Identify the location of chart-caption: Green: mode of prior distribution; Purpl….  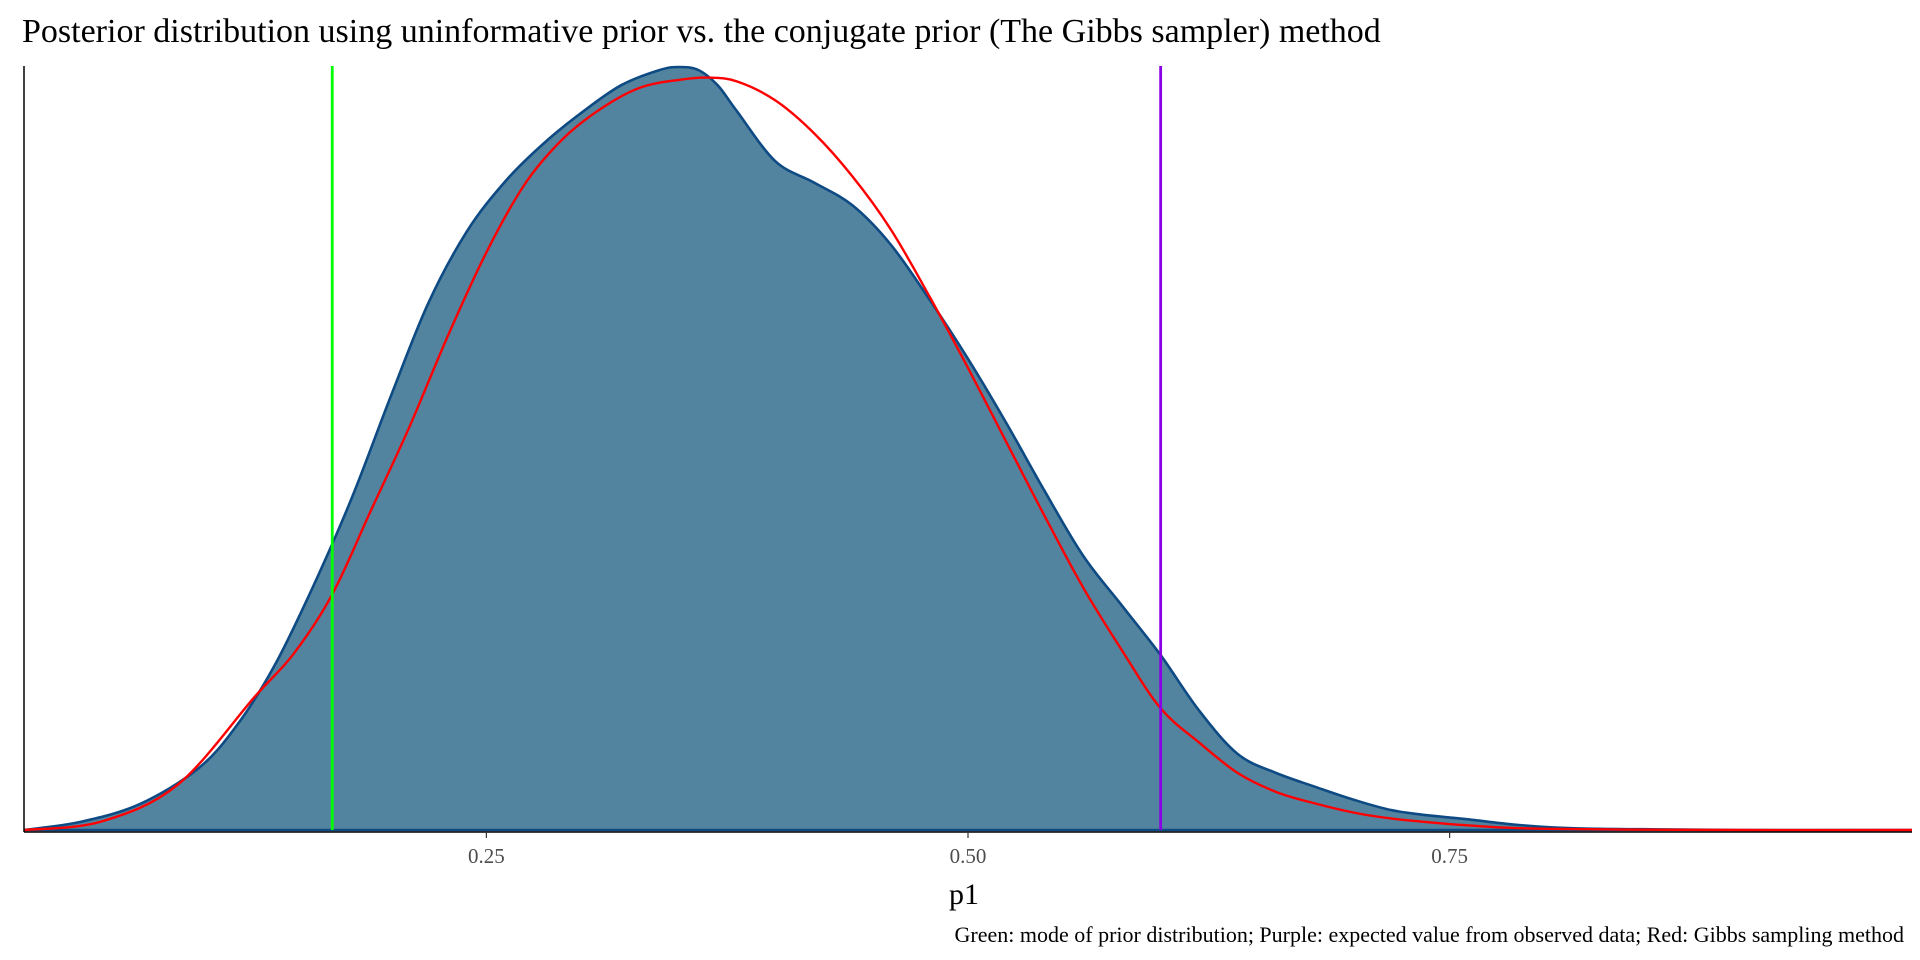
(1429, 934).